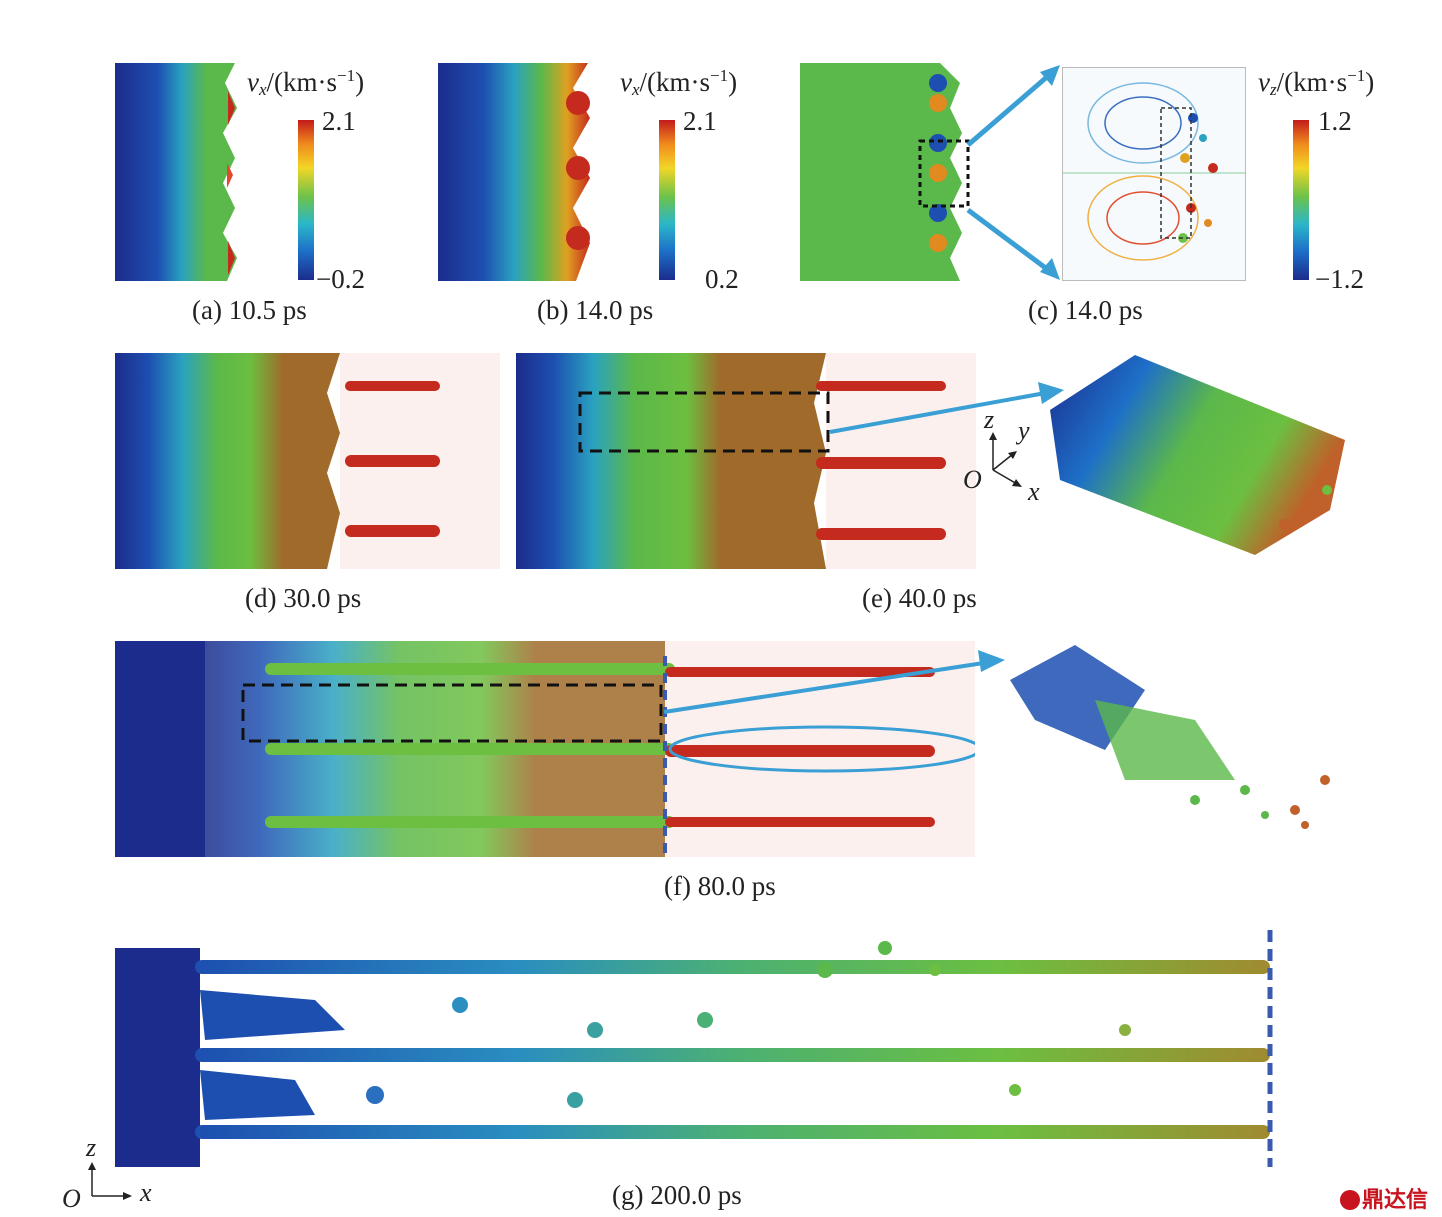 The image size is (1442, 1217). I want to click on colorbar-b-max: 2.1, so click(700, 121).